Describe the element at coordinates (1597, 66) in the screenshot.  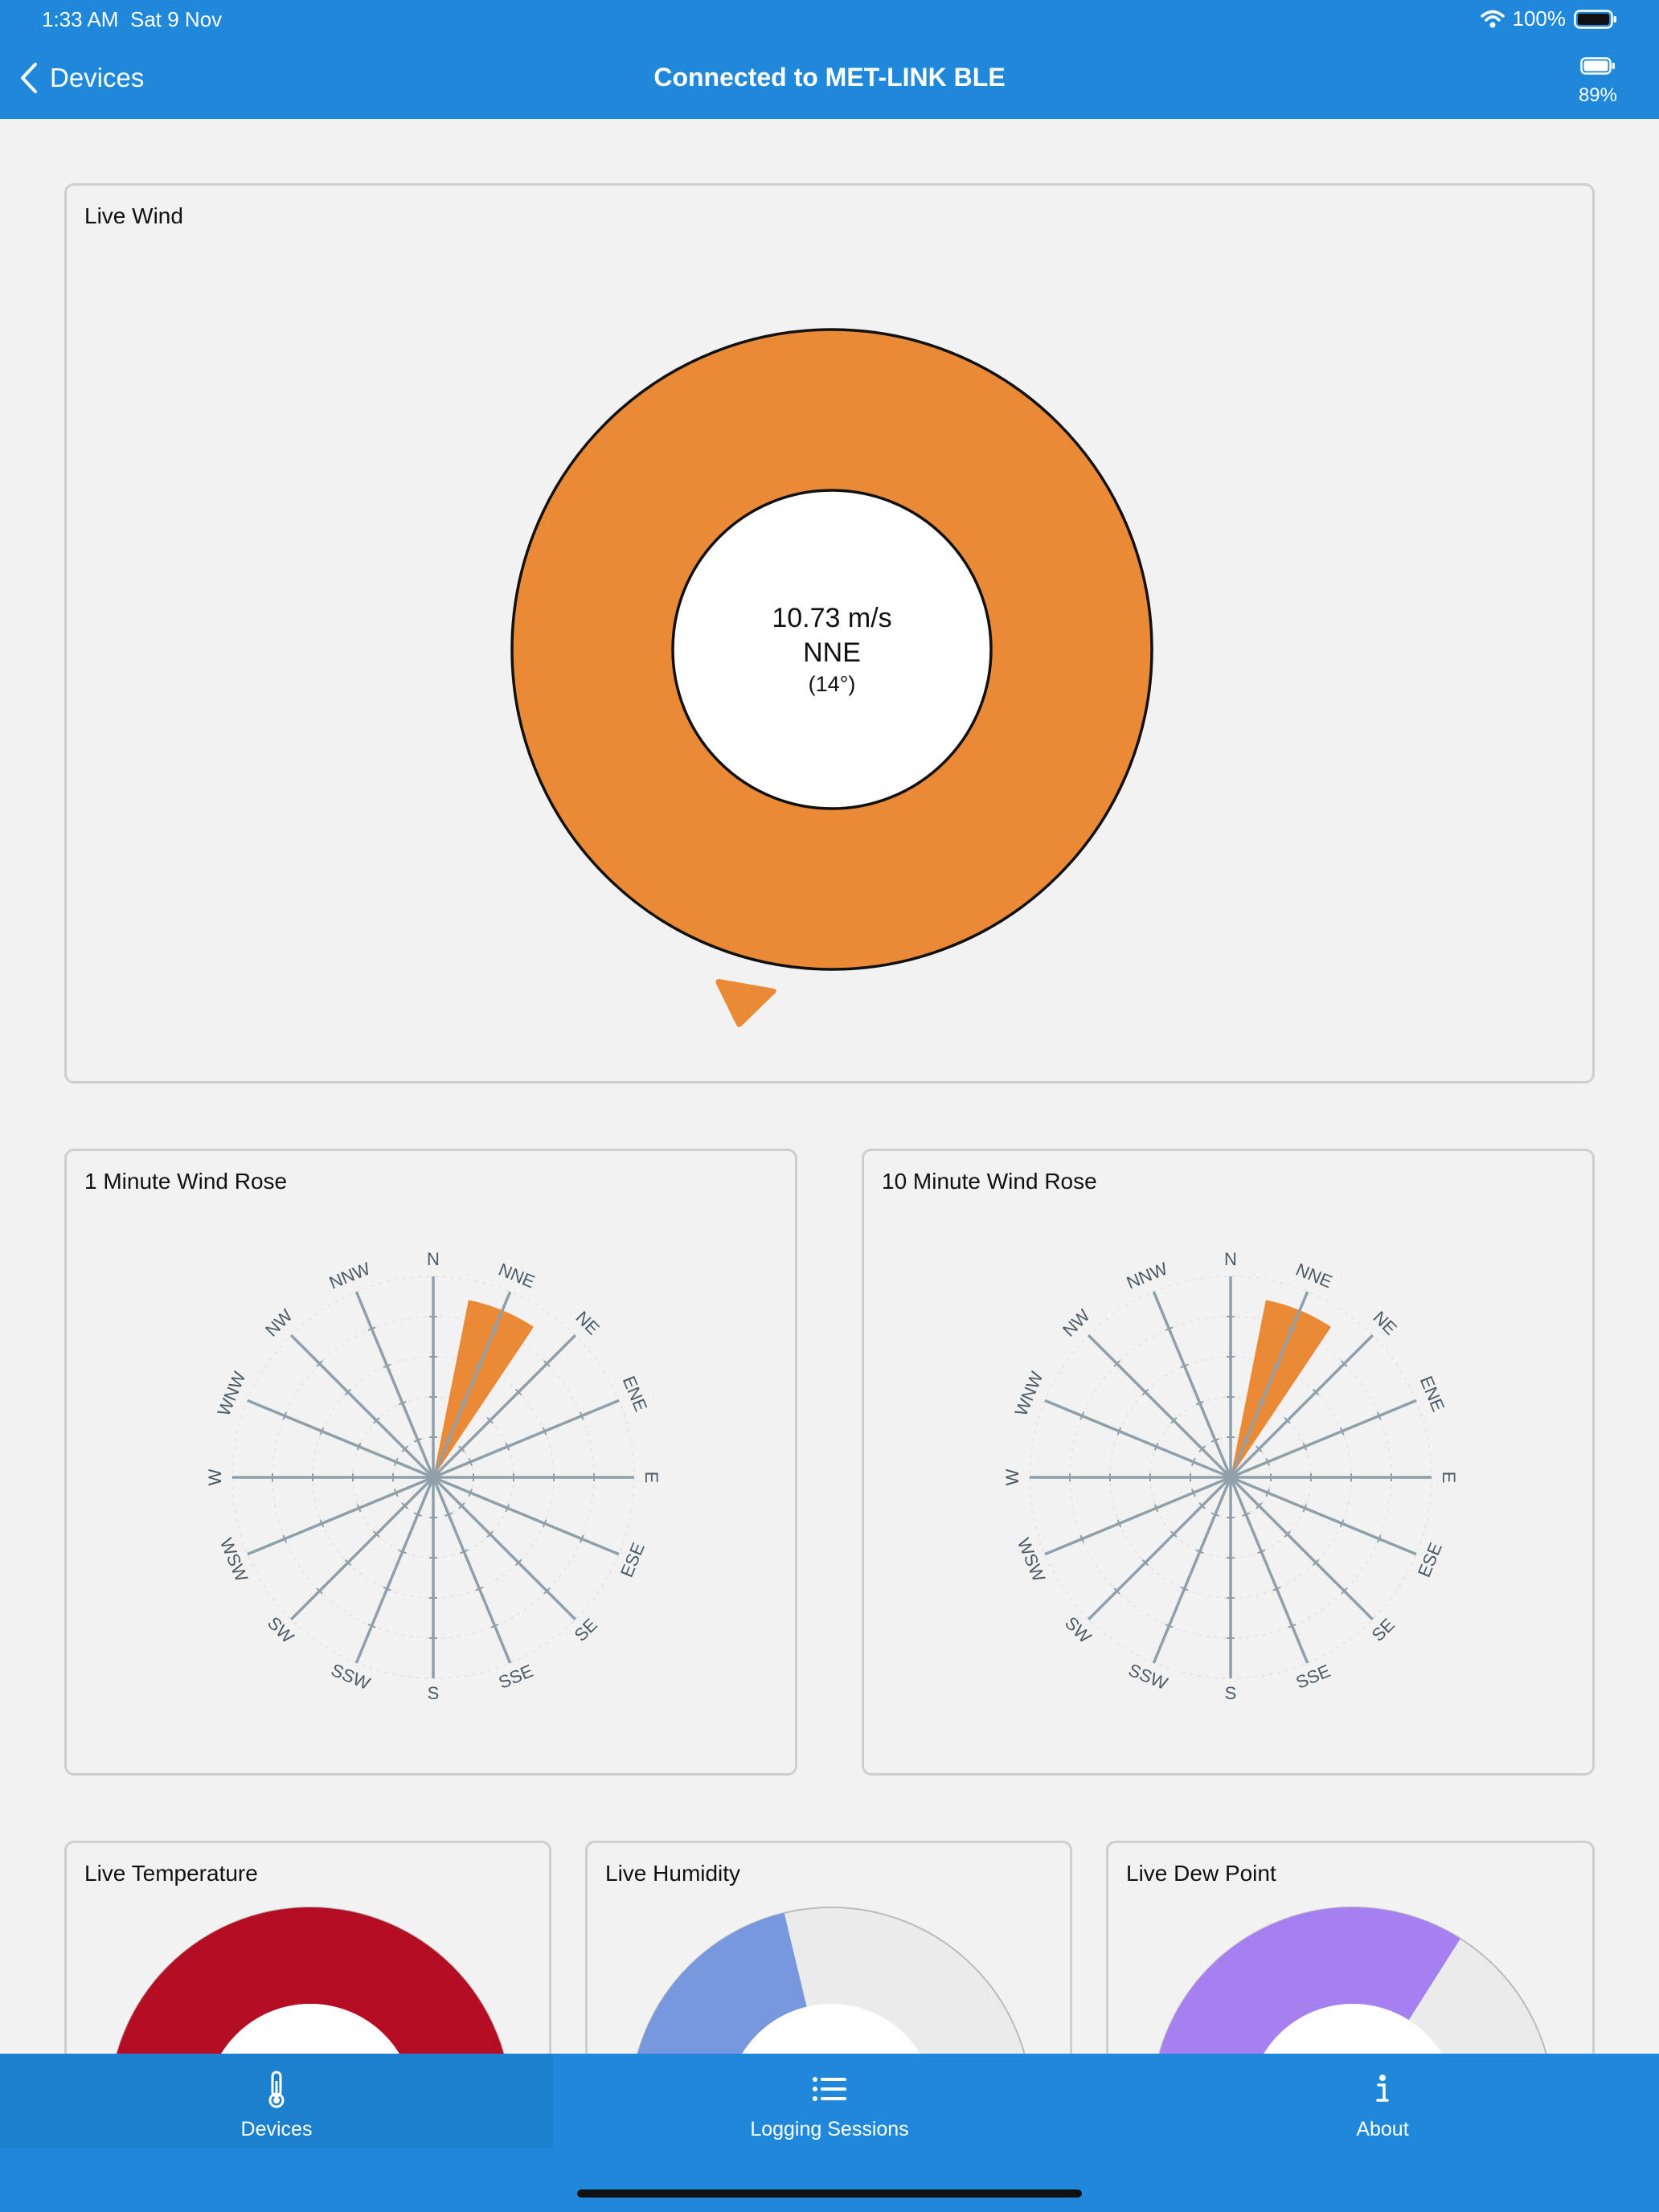
I see `device-battery-icon` at that location.